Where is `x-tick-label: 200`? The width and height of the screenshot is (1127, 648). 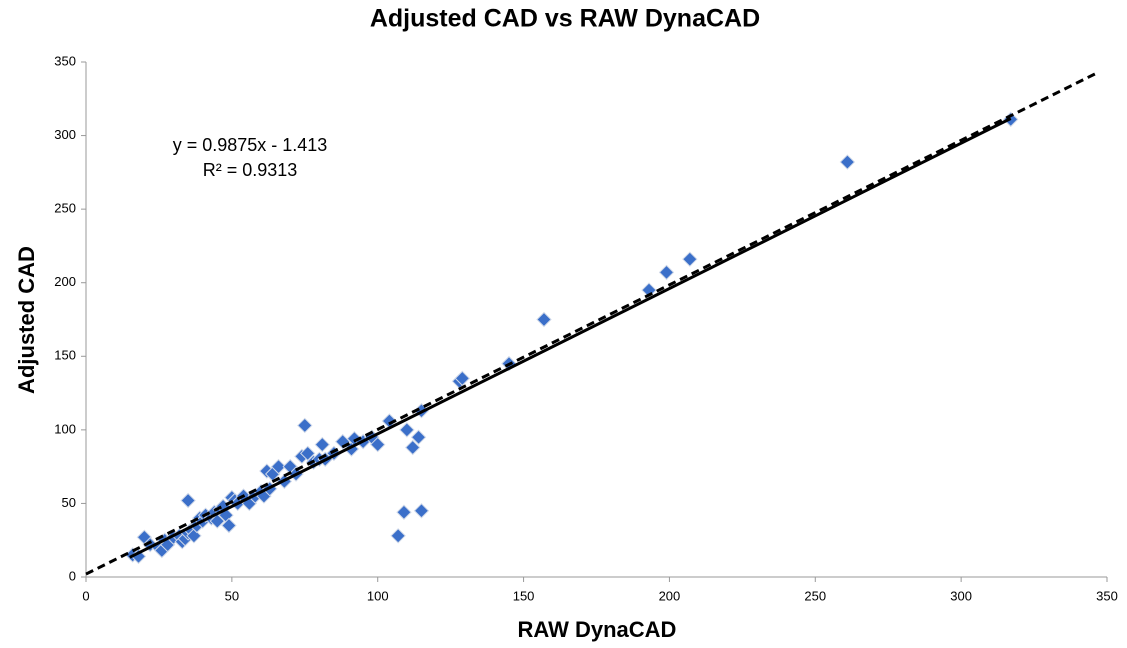 x-tick-label: 200 is located at coordinates (670, 595).